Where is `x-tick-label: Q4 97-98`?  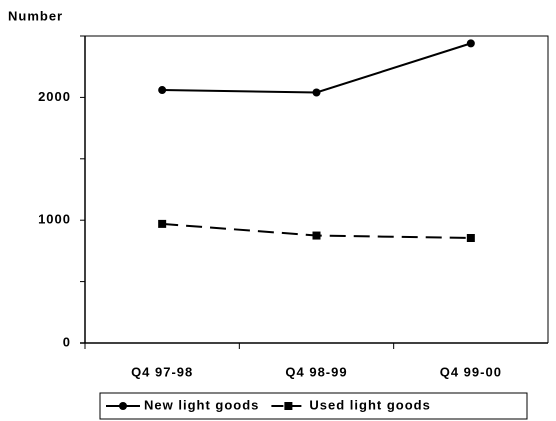 x-tick-label: Q4 97-98 is located at coordinates (162, 371).